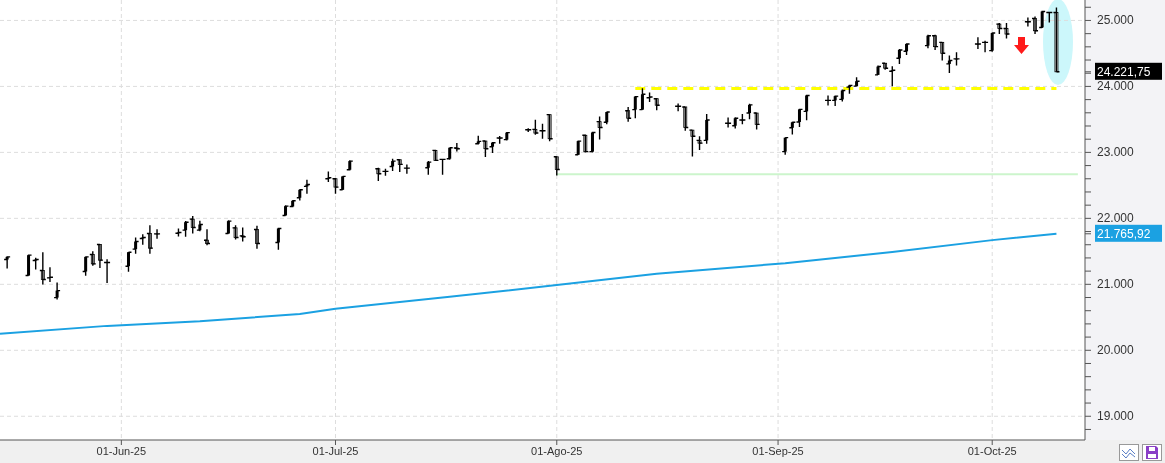 This screenshot has height=463, width=1165. Describe the element at coordinates (1116, 86) in the screenshot. I see `y-tick-label: 24.000` at that location.